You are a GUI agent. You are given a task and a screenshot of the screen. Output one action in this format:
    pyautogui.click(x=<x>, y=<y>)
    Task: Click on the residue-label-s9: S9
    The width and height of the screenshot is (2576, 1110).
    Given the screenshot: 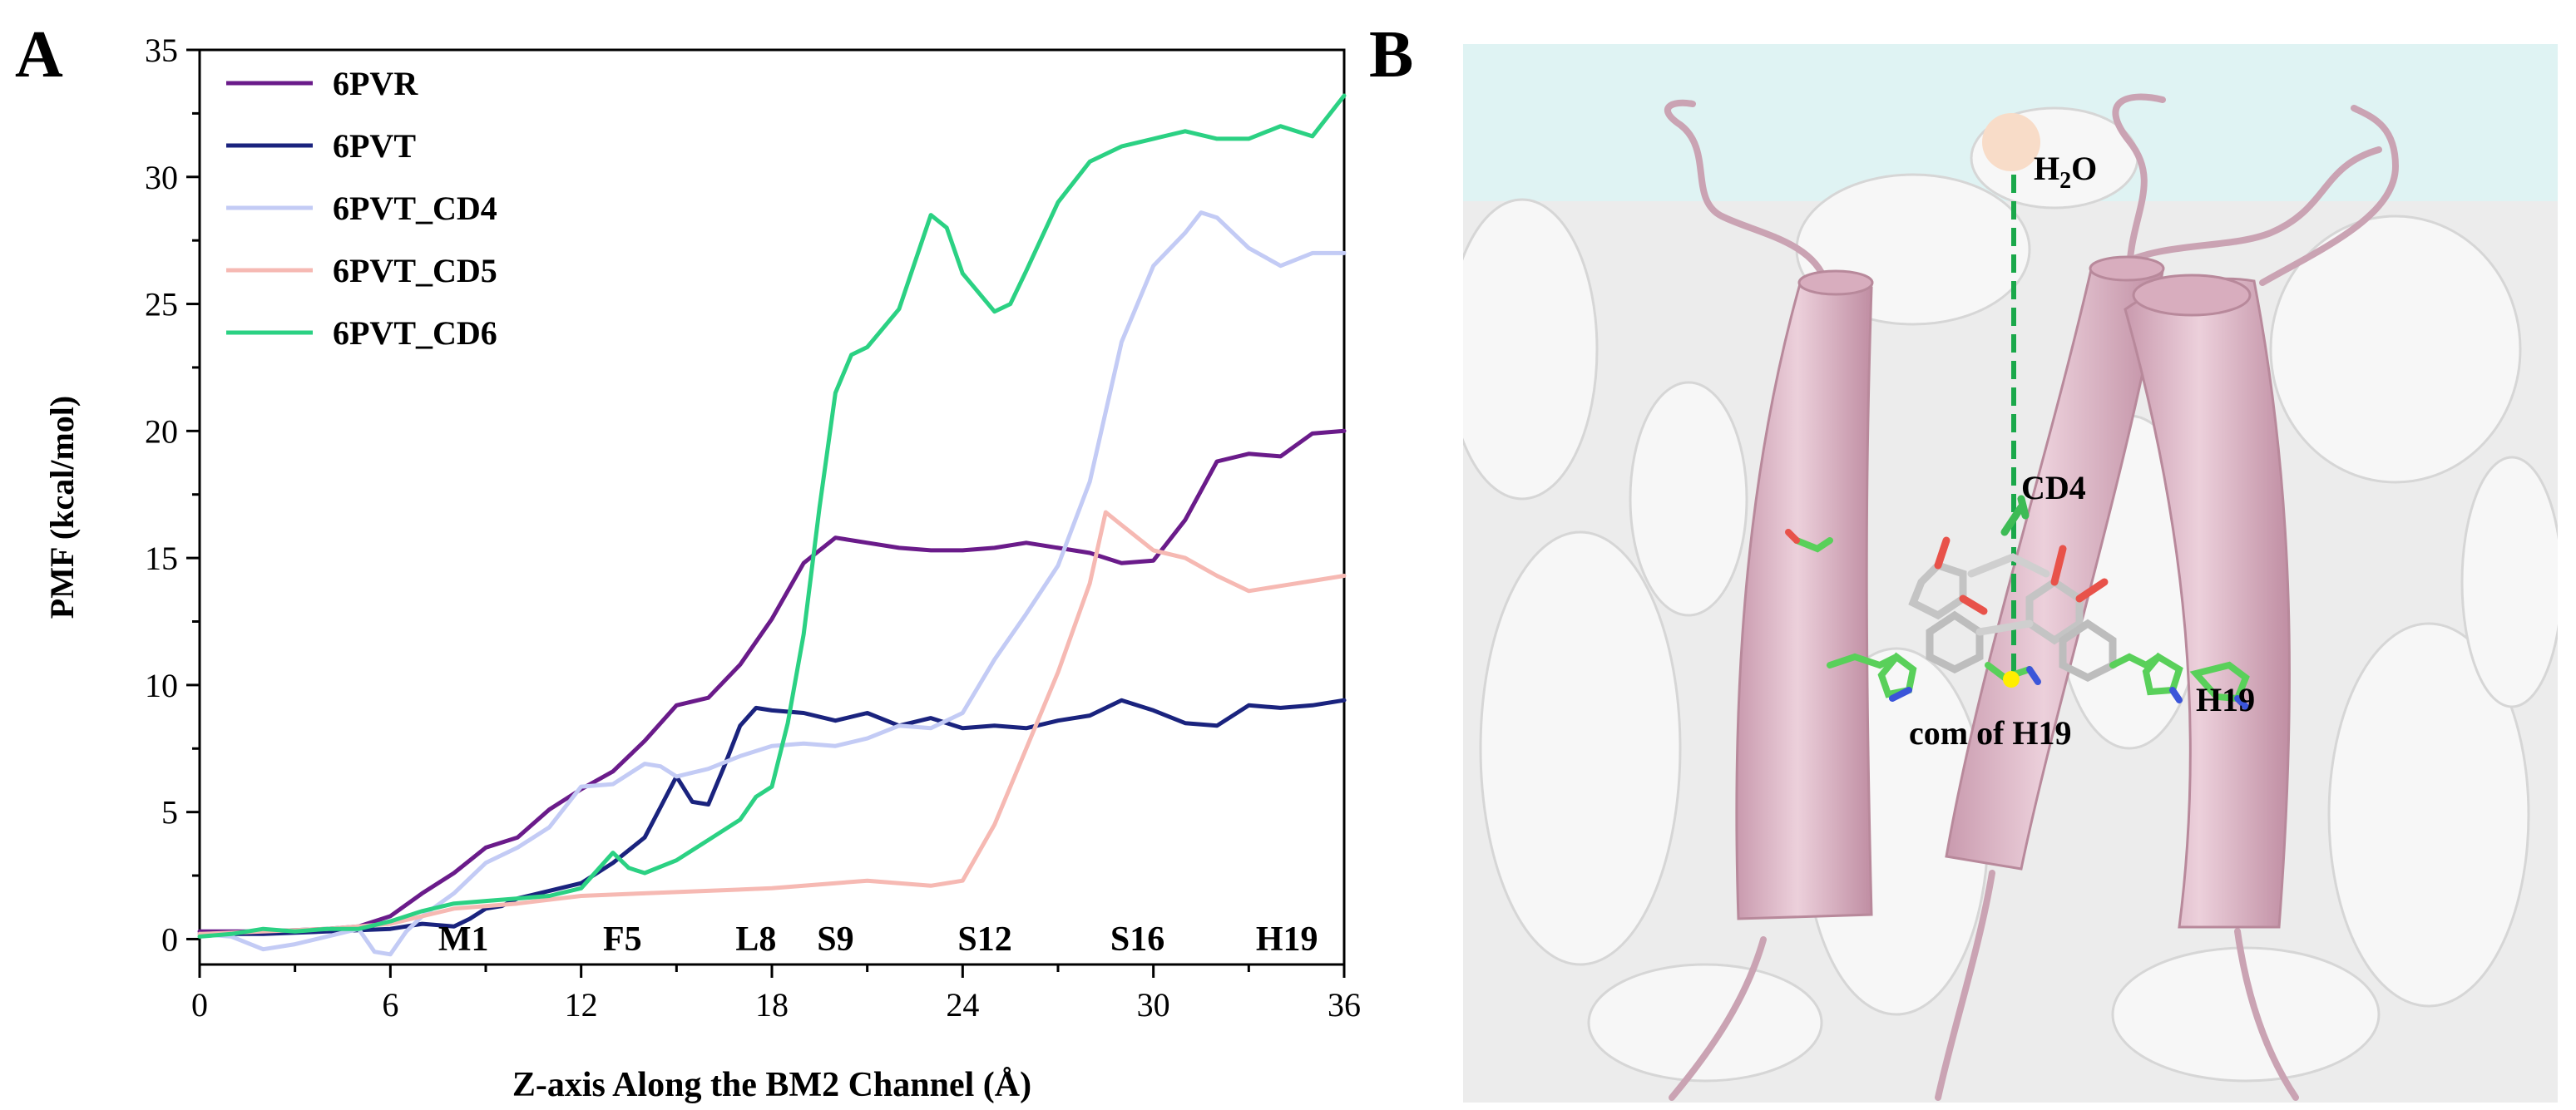 What is the action you would take?
    pyautogui.click(x=835, y=939)
    